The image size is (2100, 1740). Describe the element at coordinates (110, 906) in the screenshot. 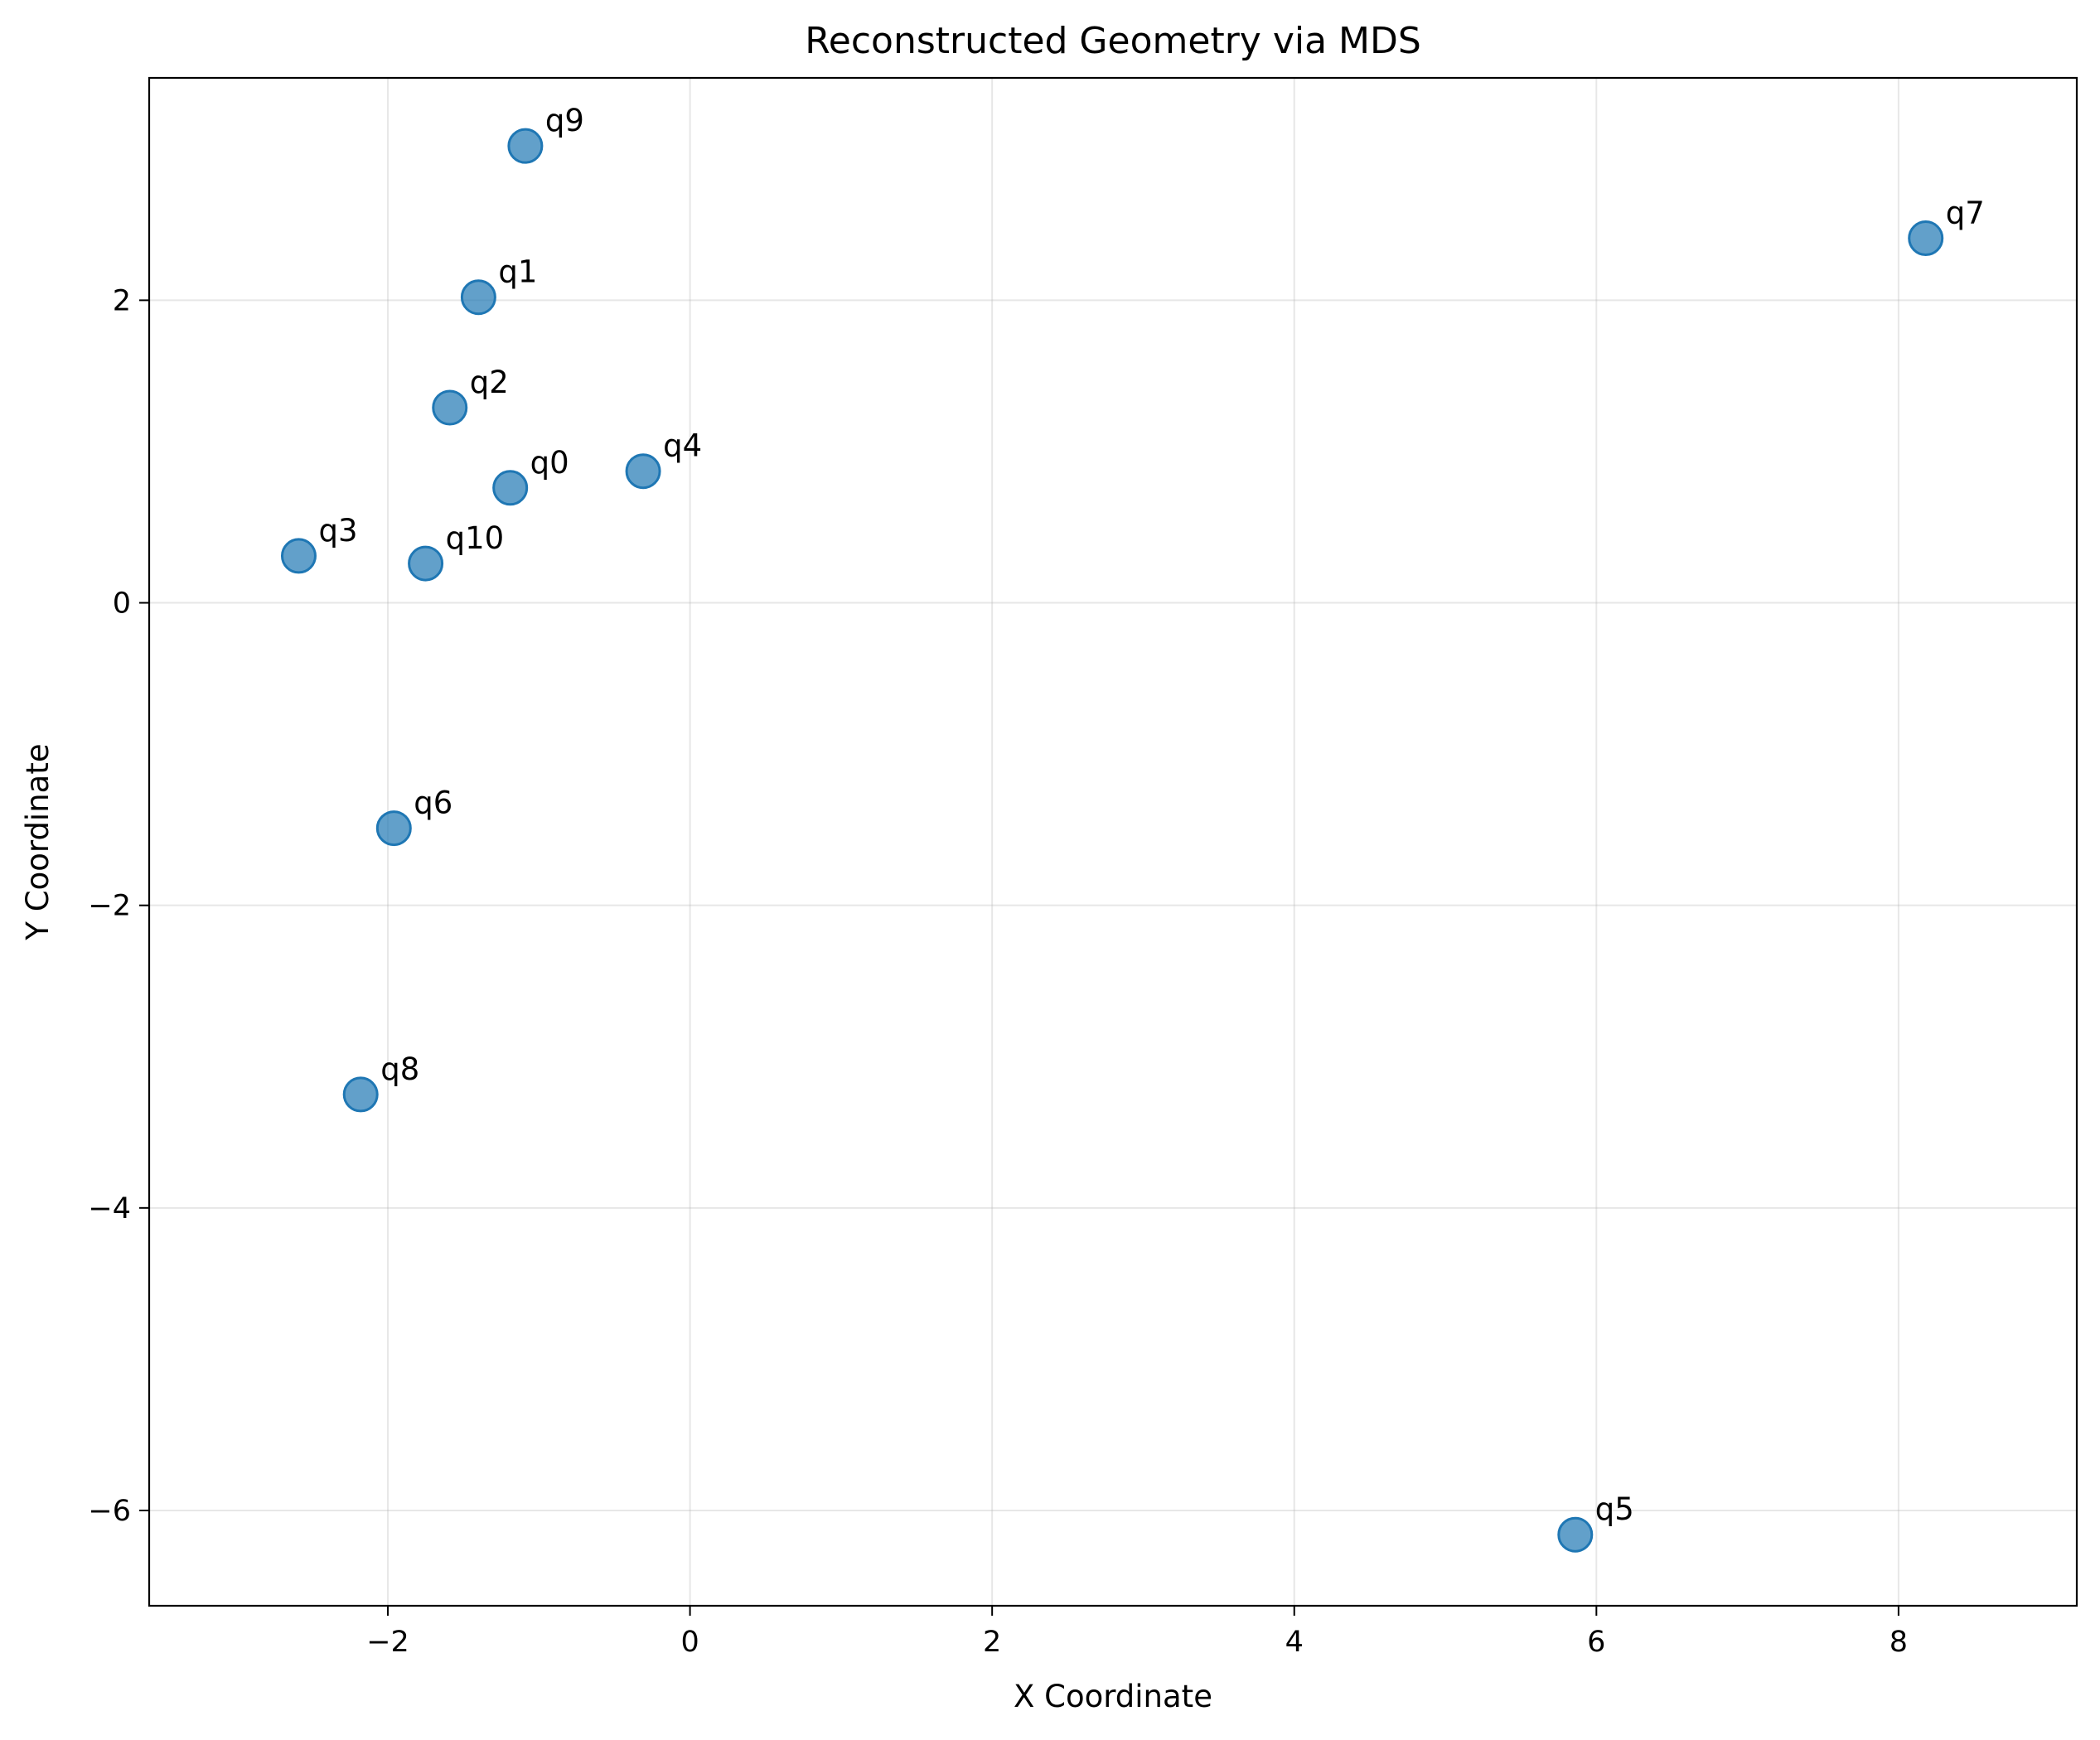

I see `y-tick-label: −2` at that location.